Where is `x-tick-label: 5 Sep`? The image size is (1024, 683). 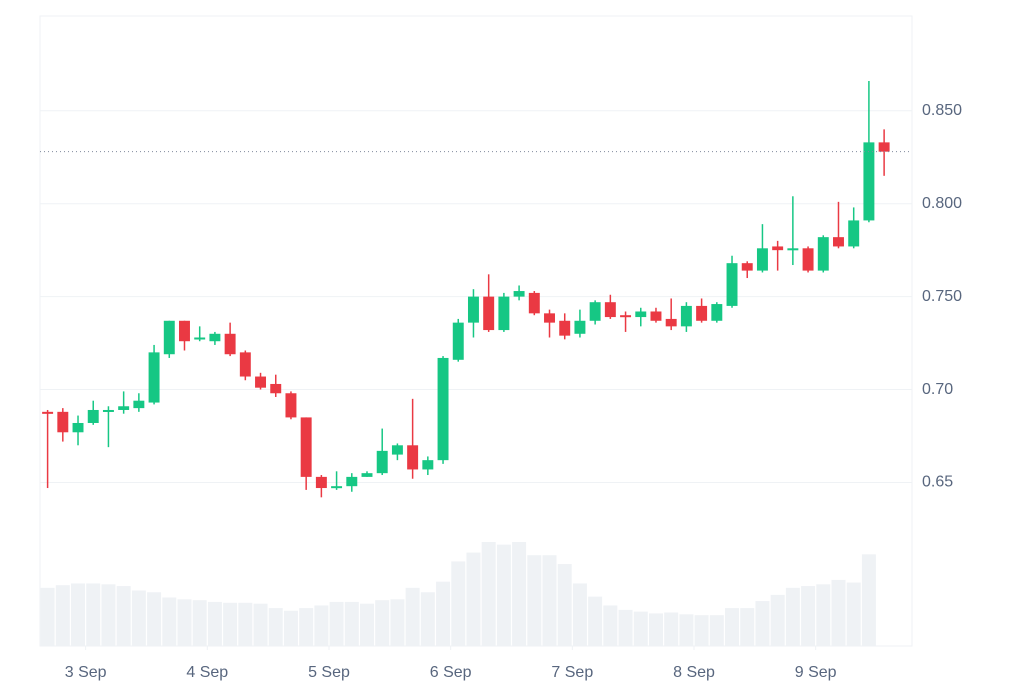
x-tick-label: 5 Sep is located at coordinates (329, 672).